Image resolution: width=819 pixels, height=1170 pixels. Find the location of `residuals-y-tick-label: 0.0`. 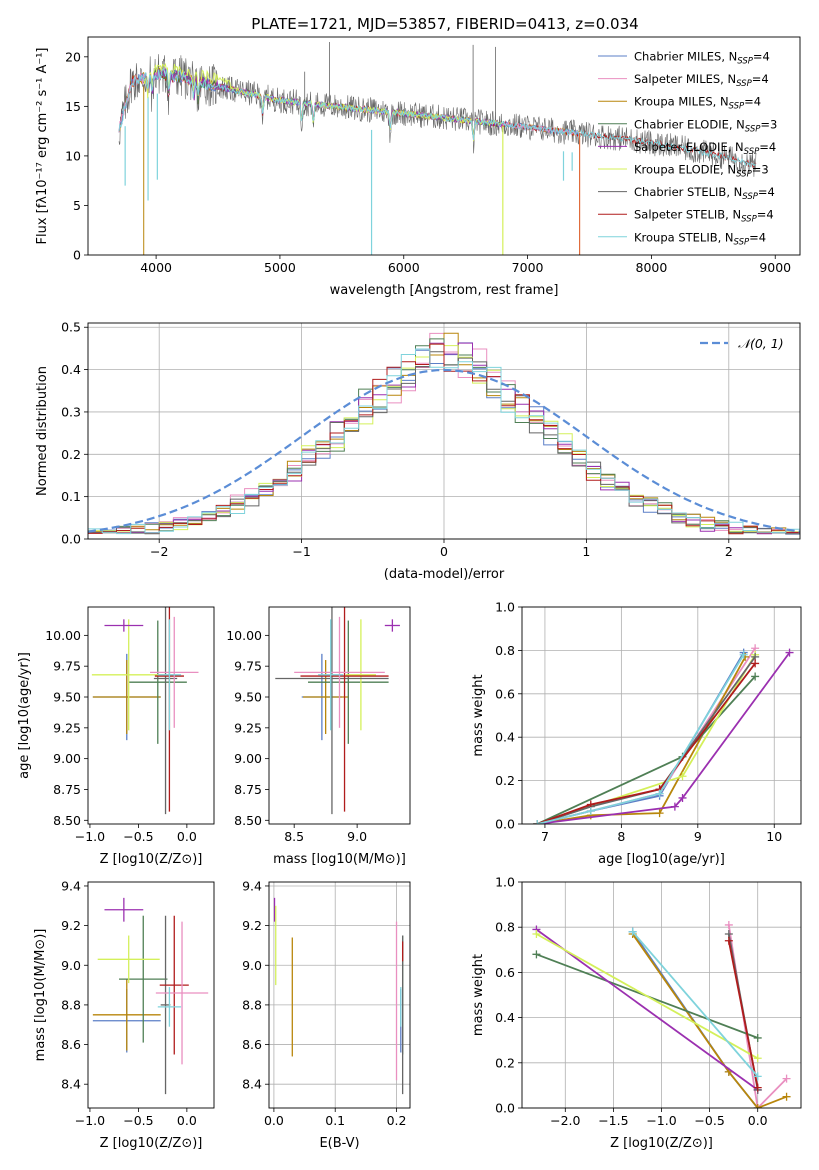

residuals-y-tick-label: 0.0 is located at coordinates (71, 539).